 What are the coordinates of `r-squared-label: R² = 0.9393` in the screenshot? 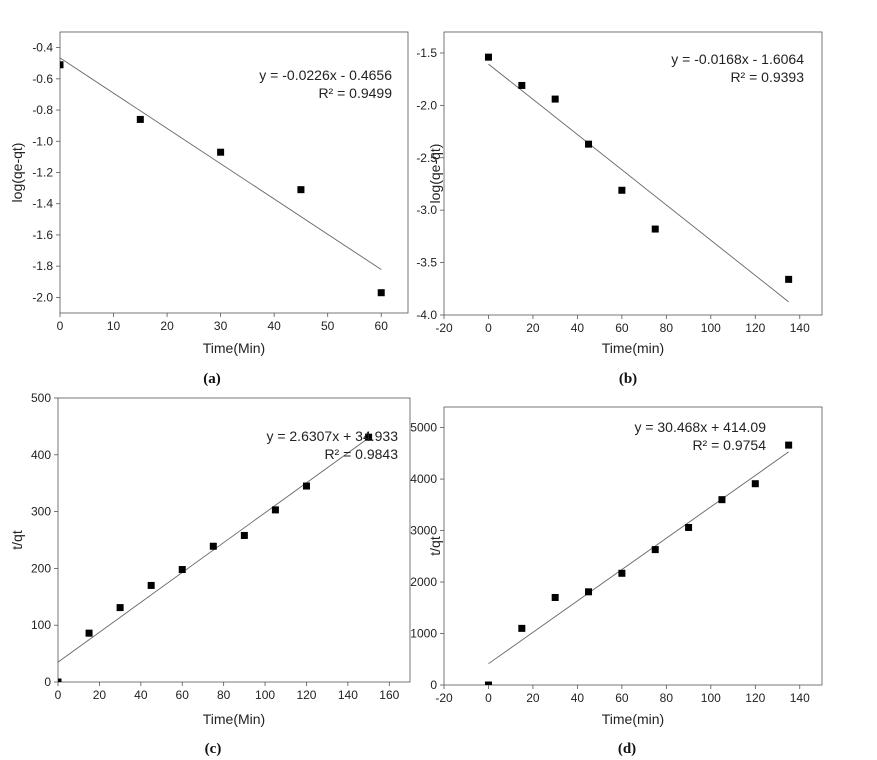 It's located at (767, 77).